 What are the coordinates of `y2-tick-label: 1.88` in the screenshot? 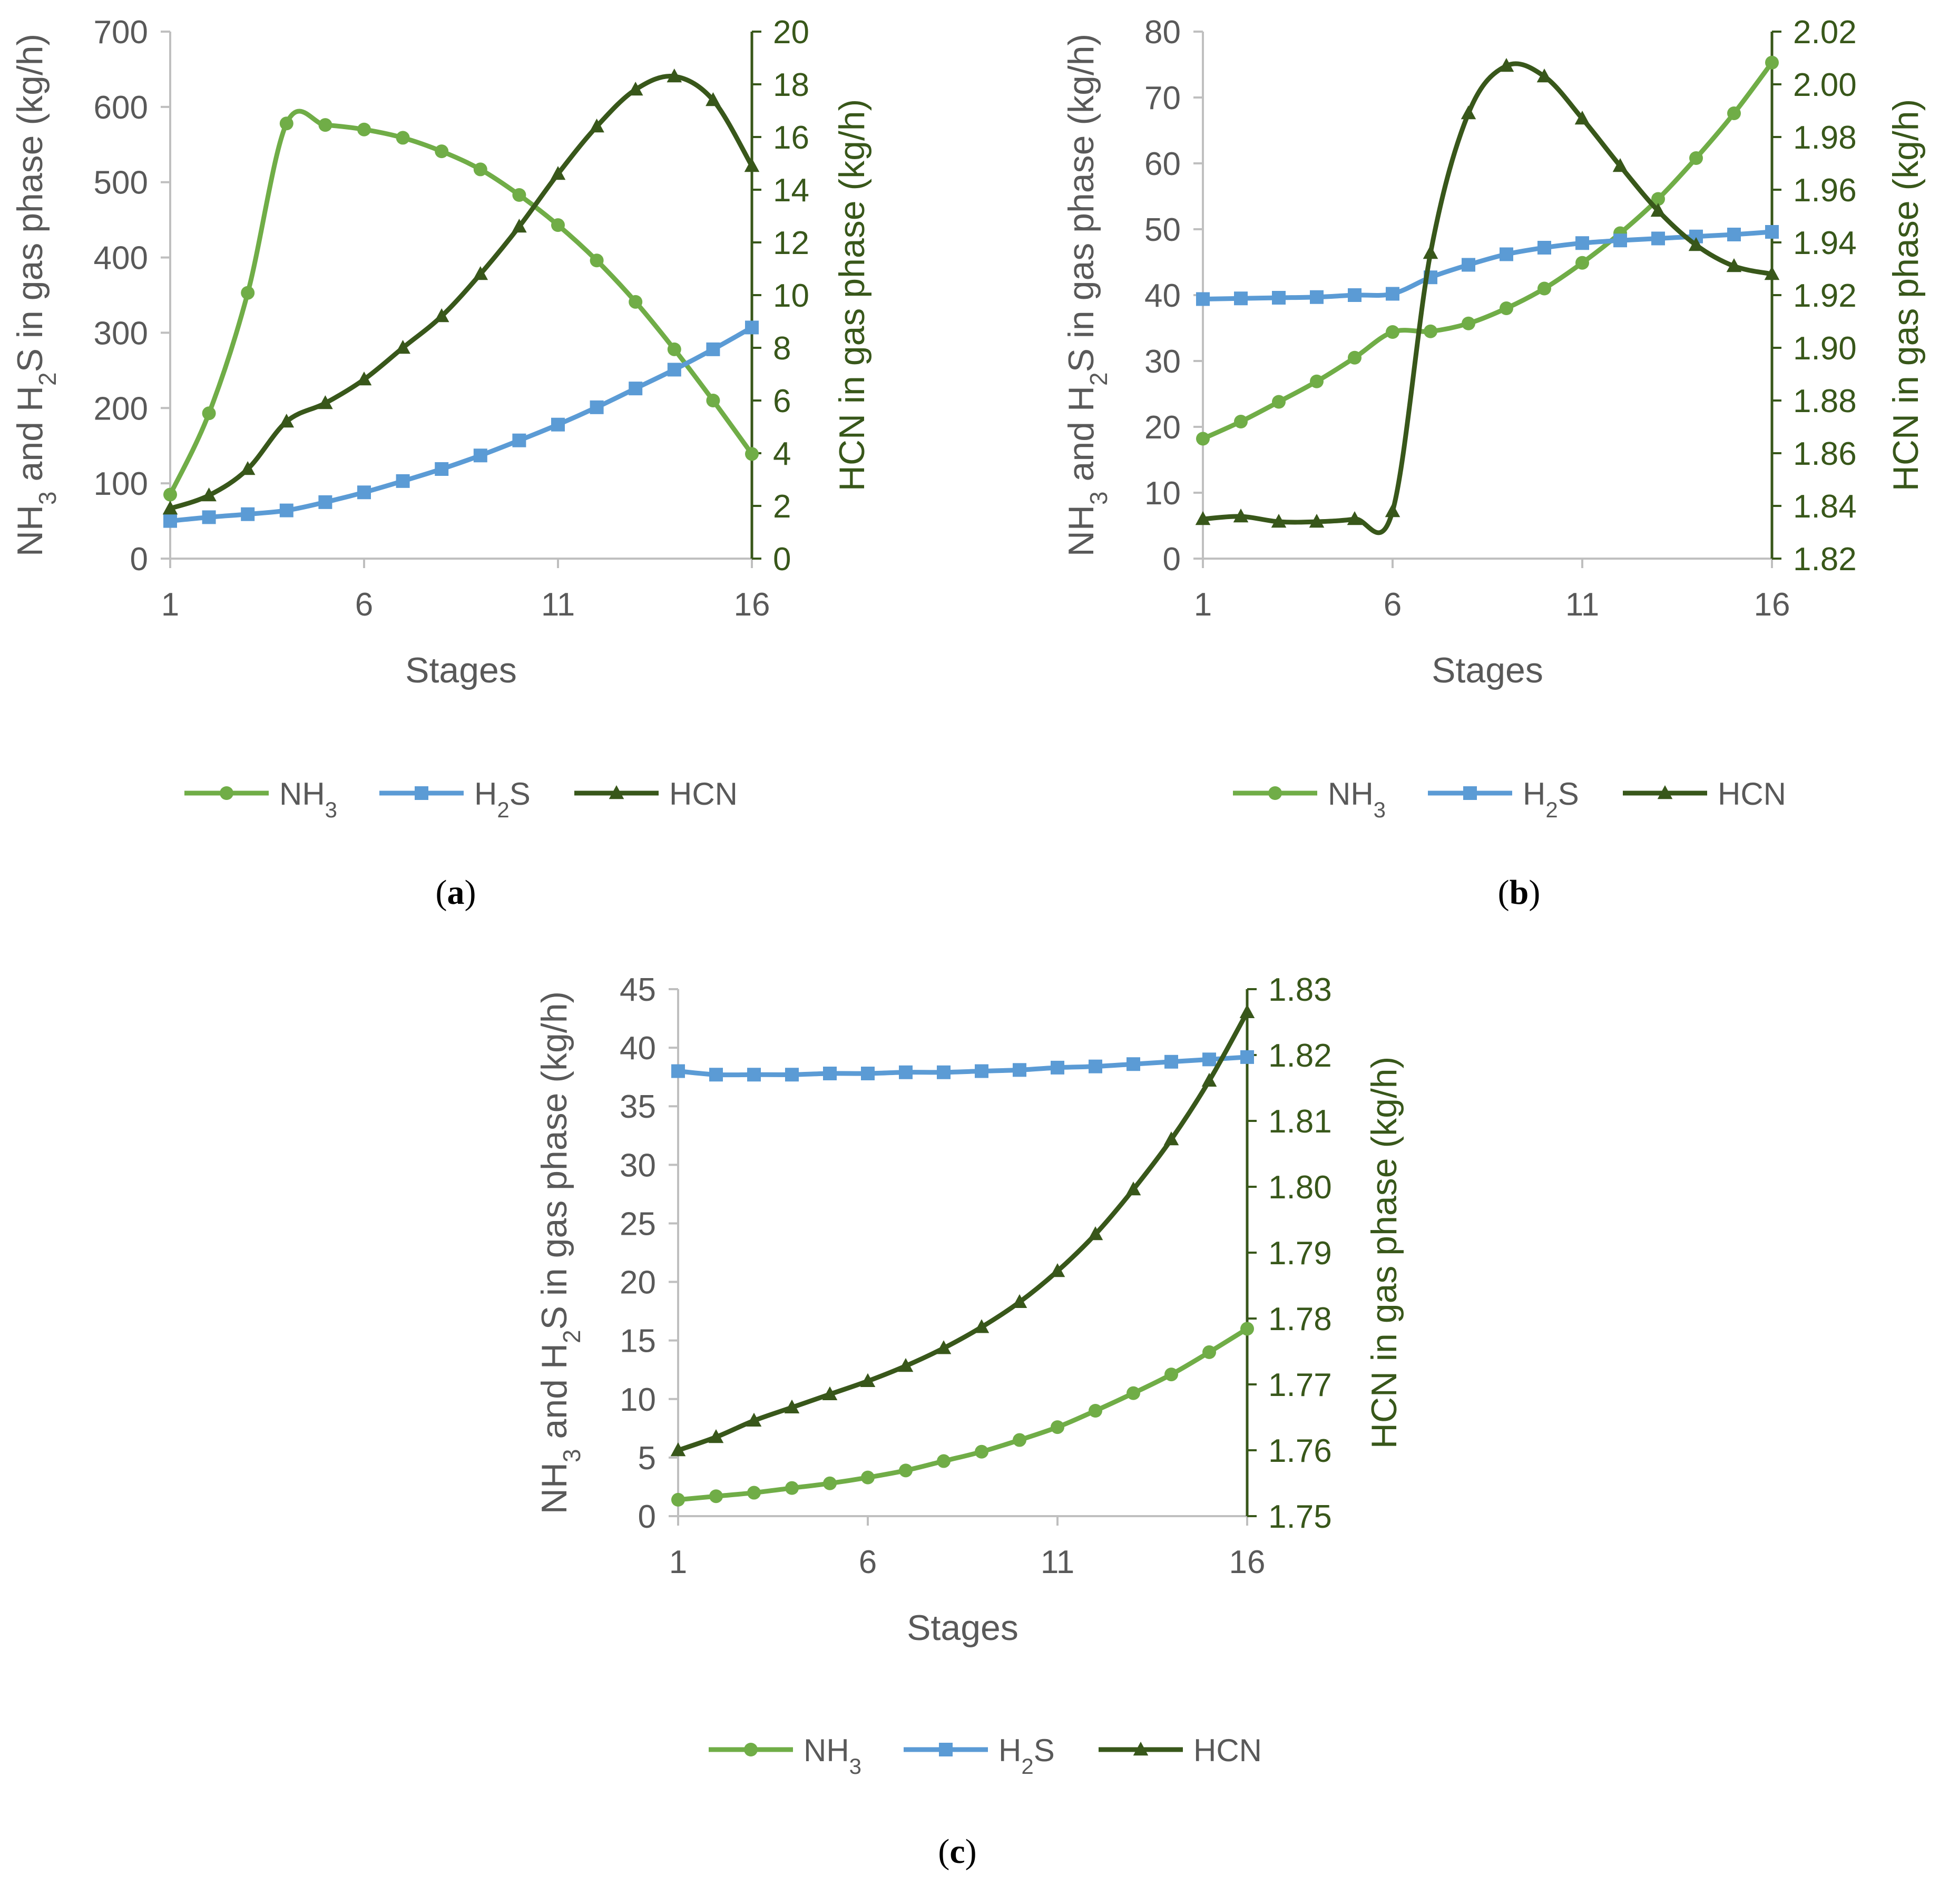 It's located at (1825, 401).